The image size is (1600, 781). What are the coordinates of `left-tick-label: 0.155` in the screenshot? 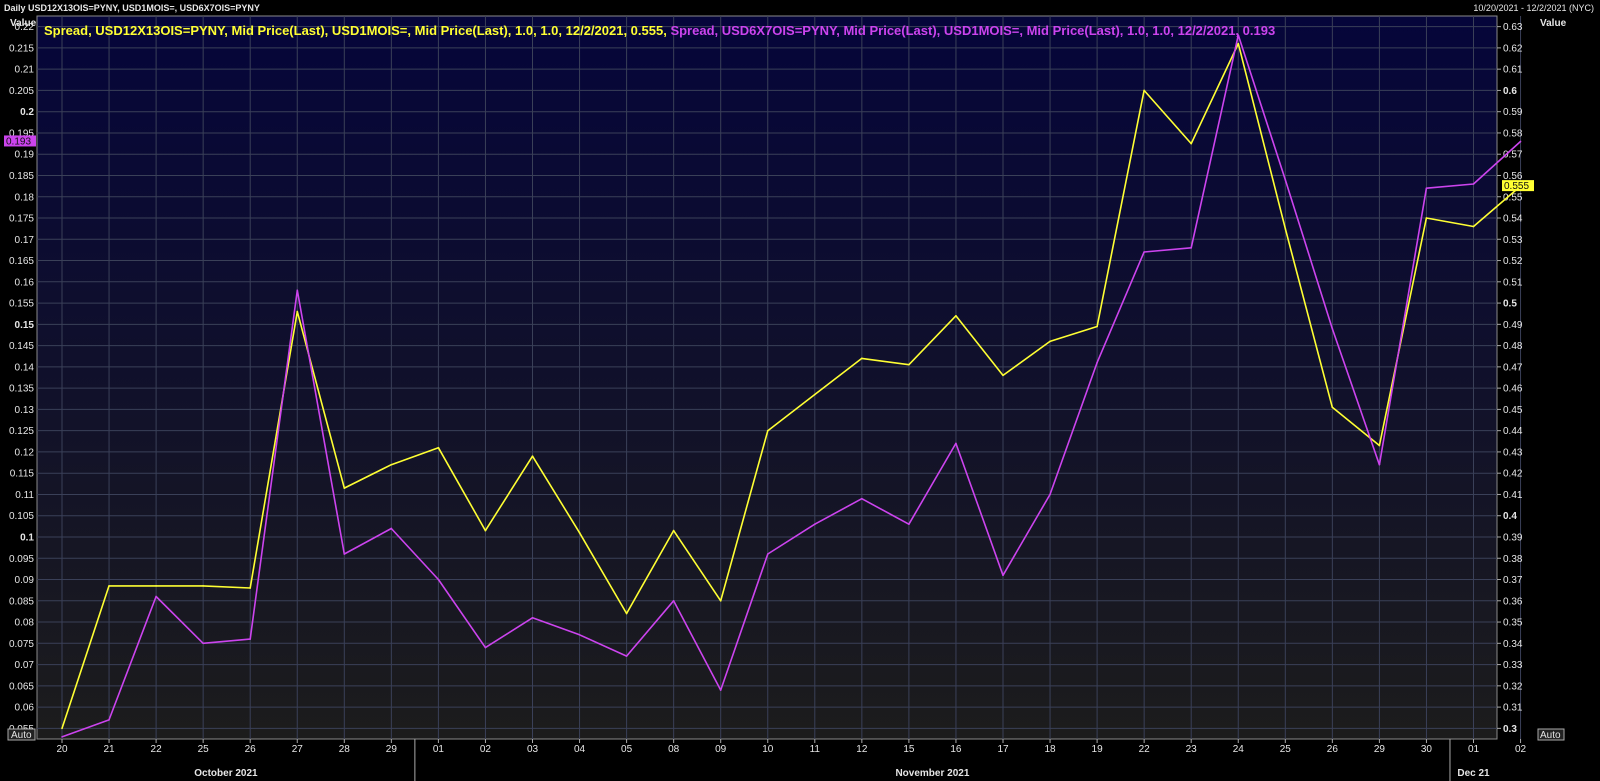 It's located at (21, 304).